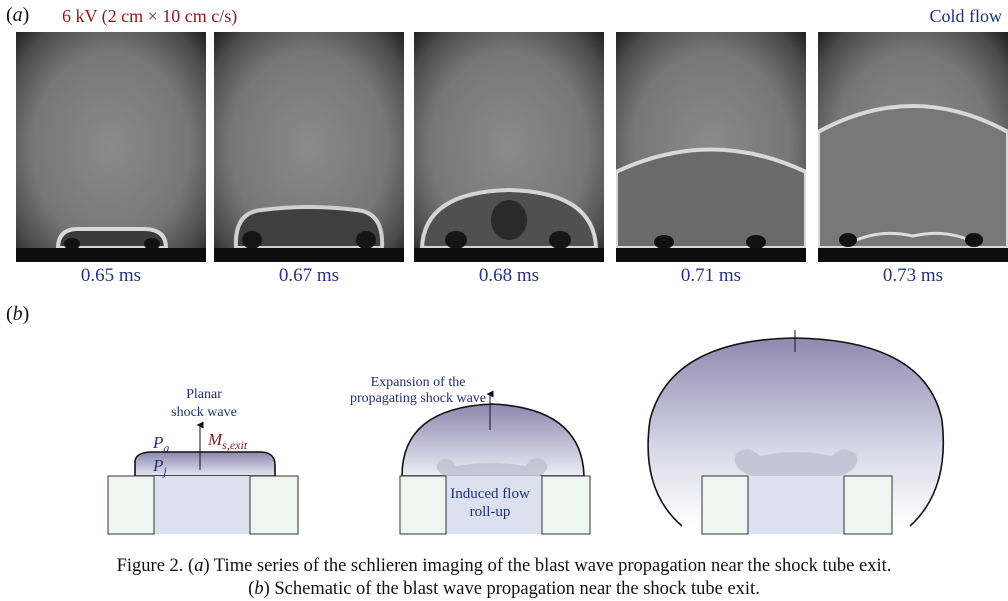 The height and width of the screenshot is (601, 1008). What do you see at coordinates (111, 275) in the screenshot?
I see `time-label-1: 0.65 ms` at bounding box center [111, 275].